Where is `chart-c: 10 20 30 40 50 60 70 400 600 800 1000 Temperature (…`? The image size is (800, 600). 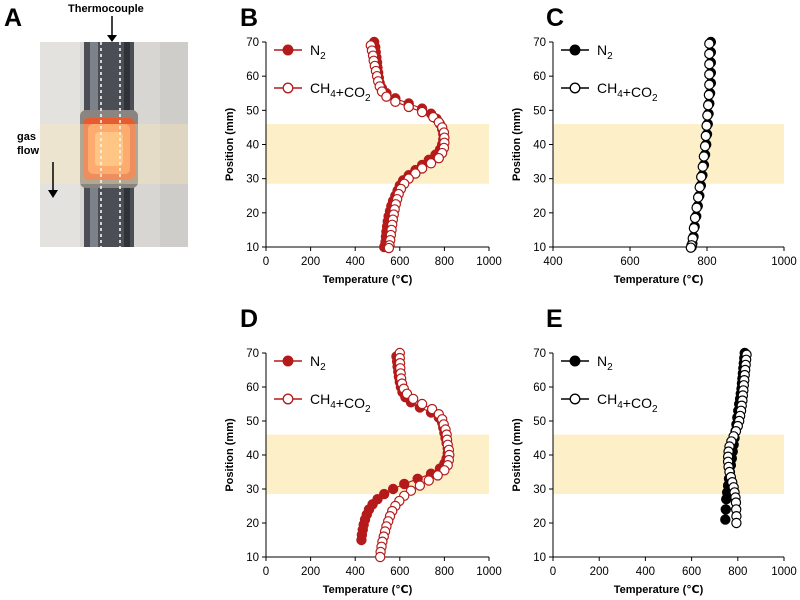
chart-c: 10 20 30 40 50 60 70 400 600 800 1000 Temperature (… is located at coordinates (654, 161).